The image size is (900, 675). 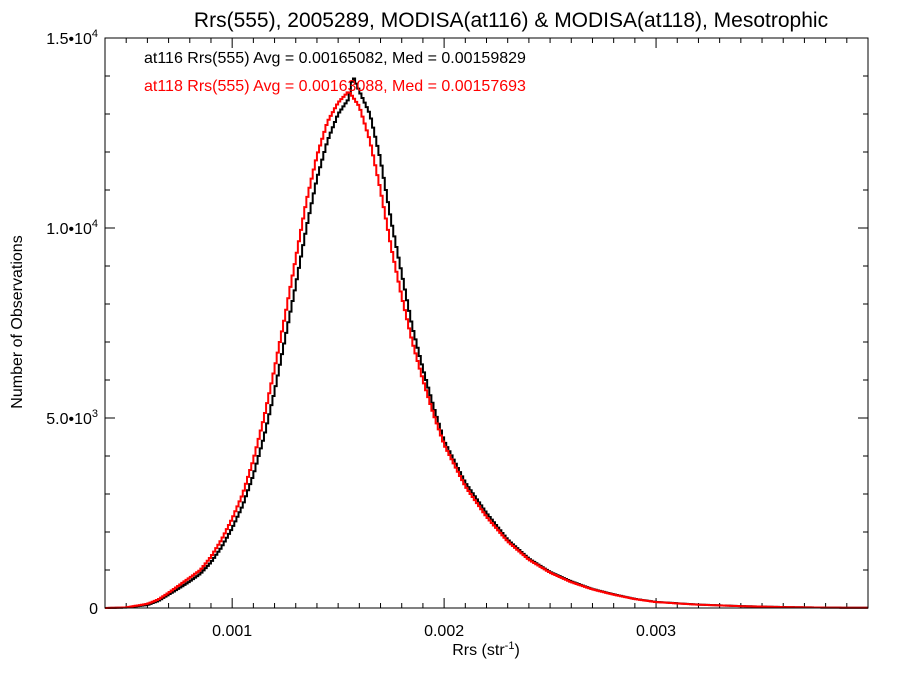 I want to click on x-tick-label: 0.002, so click(x=444, y=631).